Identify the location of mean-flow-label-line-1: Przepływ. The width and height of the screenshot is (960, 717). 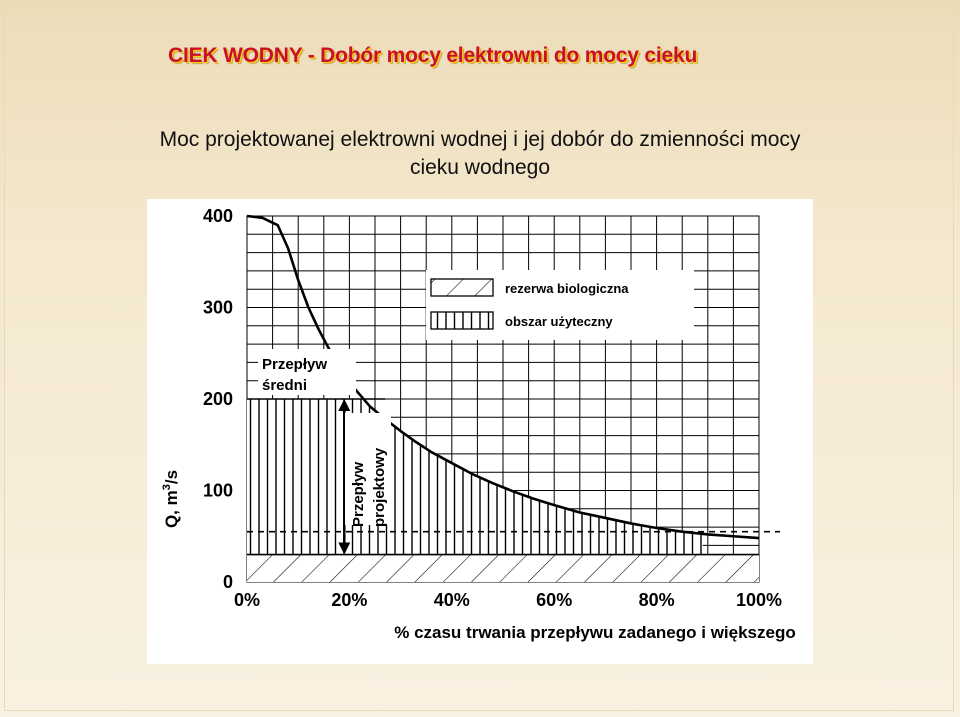
(294, 364).